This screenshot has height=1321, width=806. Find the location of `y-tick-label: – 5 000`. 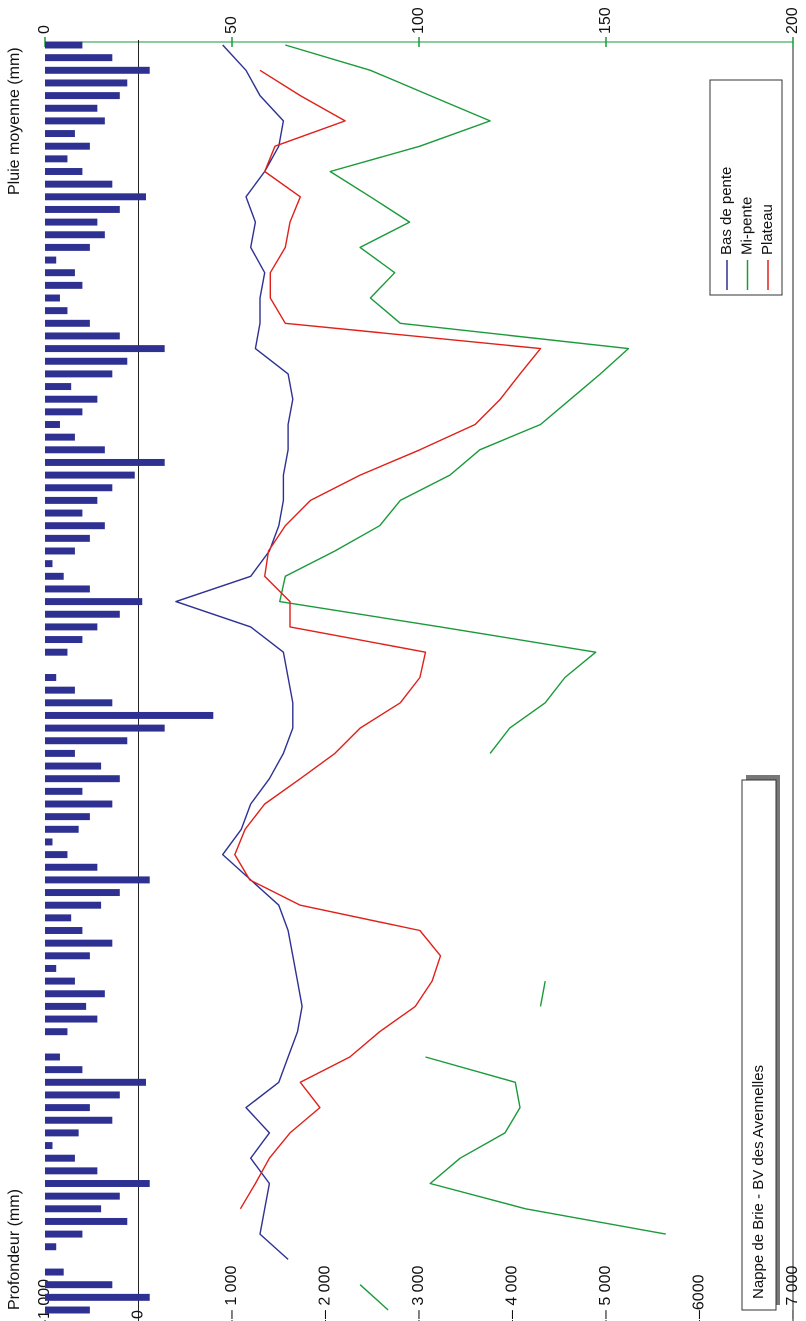

y-tick-label: – 5 000 is located at coordinates (605, 1292).